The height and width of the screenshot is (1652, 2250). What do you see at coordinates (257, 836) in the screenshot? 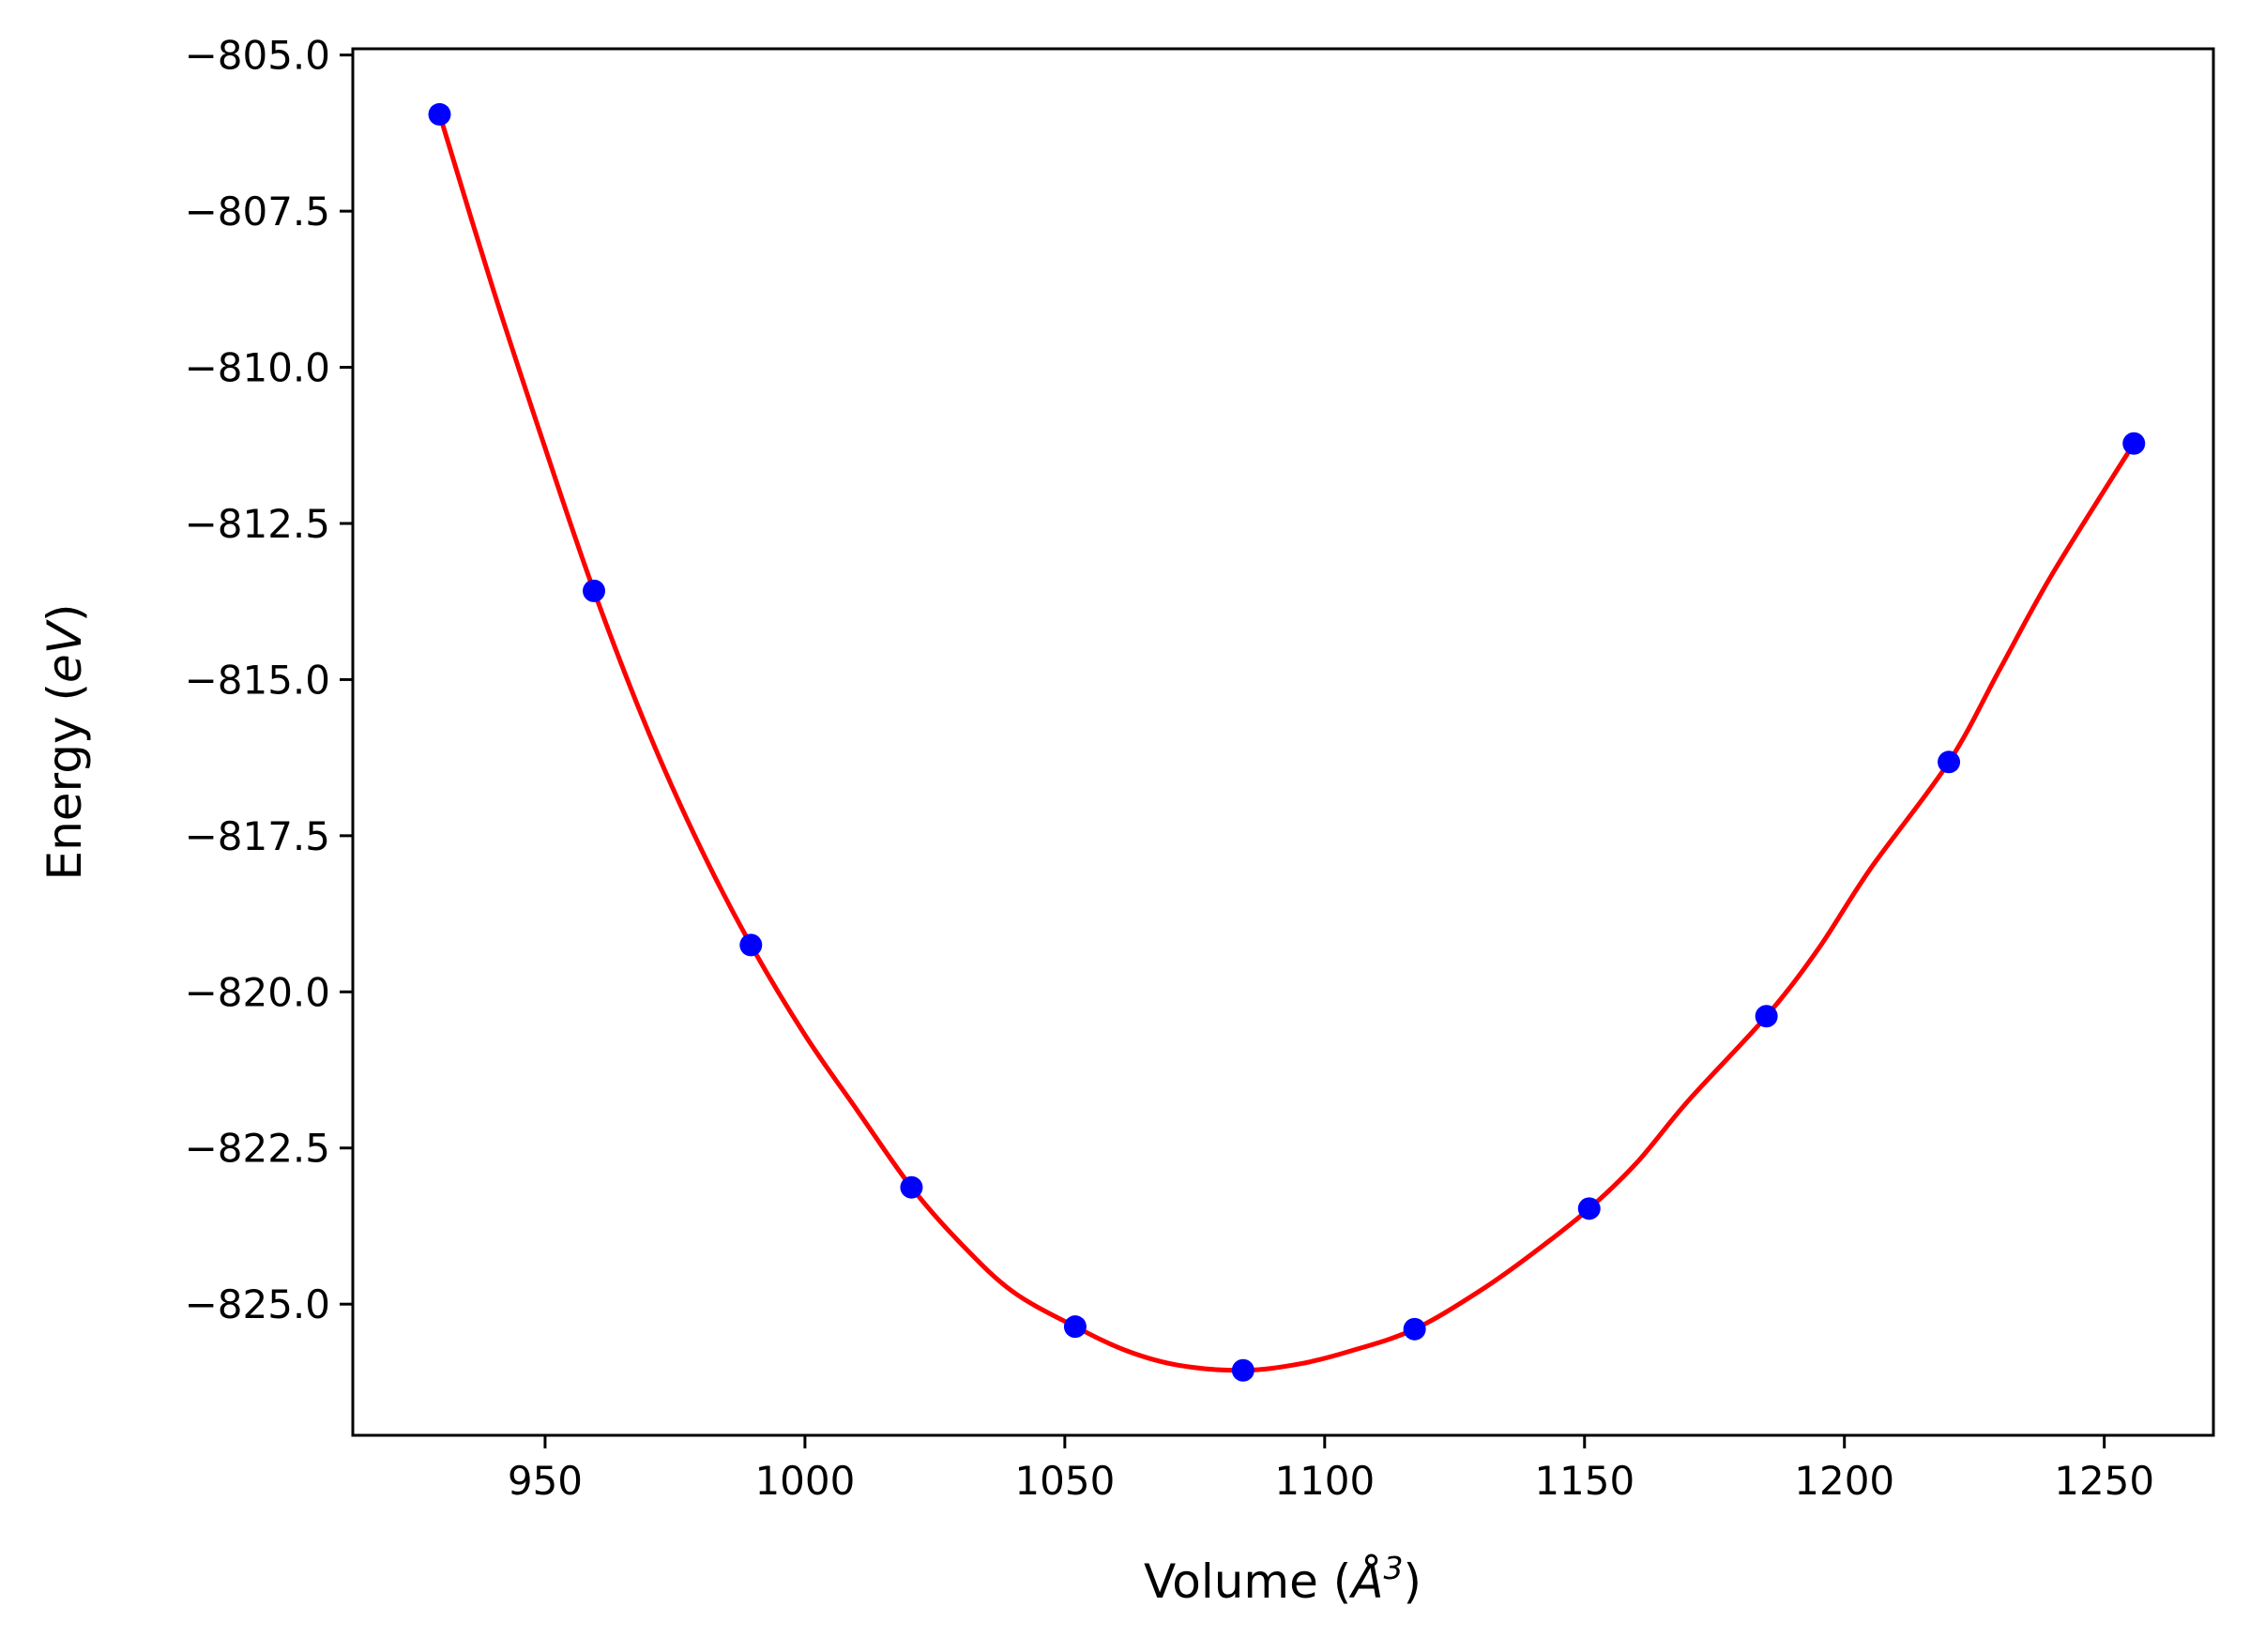
I see `y-tick-label: −817.5` at bounding box center [257, 836].